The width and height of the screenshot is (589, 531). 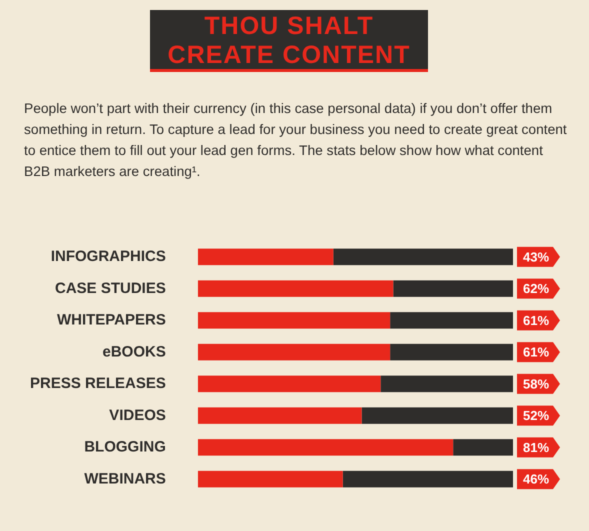 What do you see at coordinates (536, 447) in the screenshot?
I see `data-label: 81%` at bounding box center [536, 447].